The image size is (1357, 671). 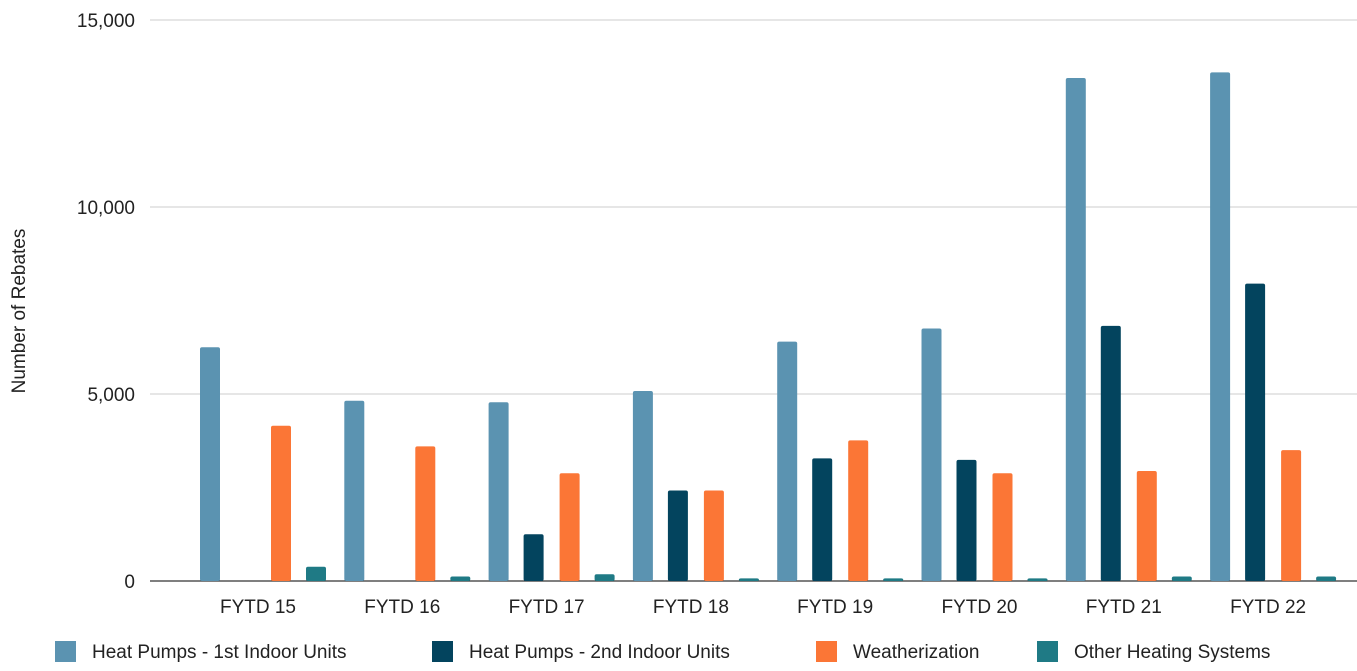 What do you see at coordinates (258, 607) in the screenshot?
I see `x-tick-label: FYTD 15` at bounding box center [258, 607].